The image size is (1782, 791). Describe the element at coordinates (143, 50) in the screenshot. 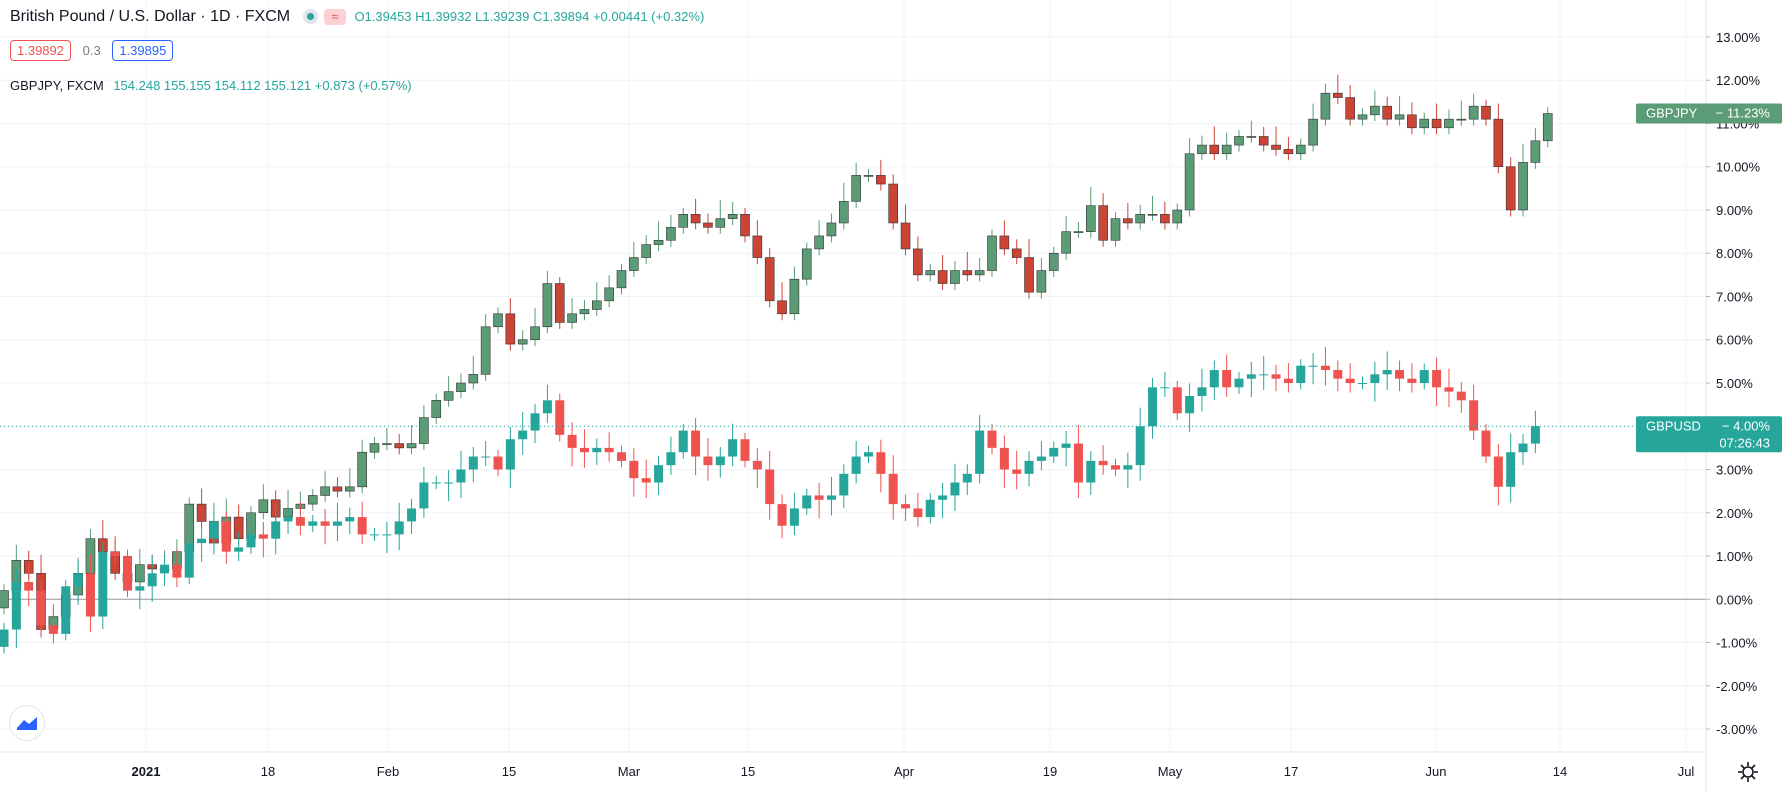

I see `buy-button: 1.39895` at that location.